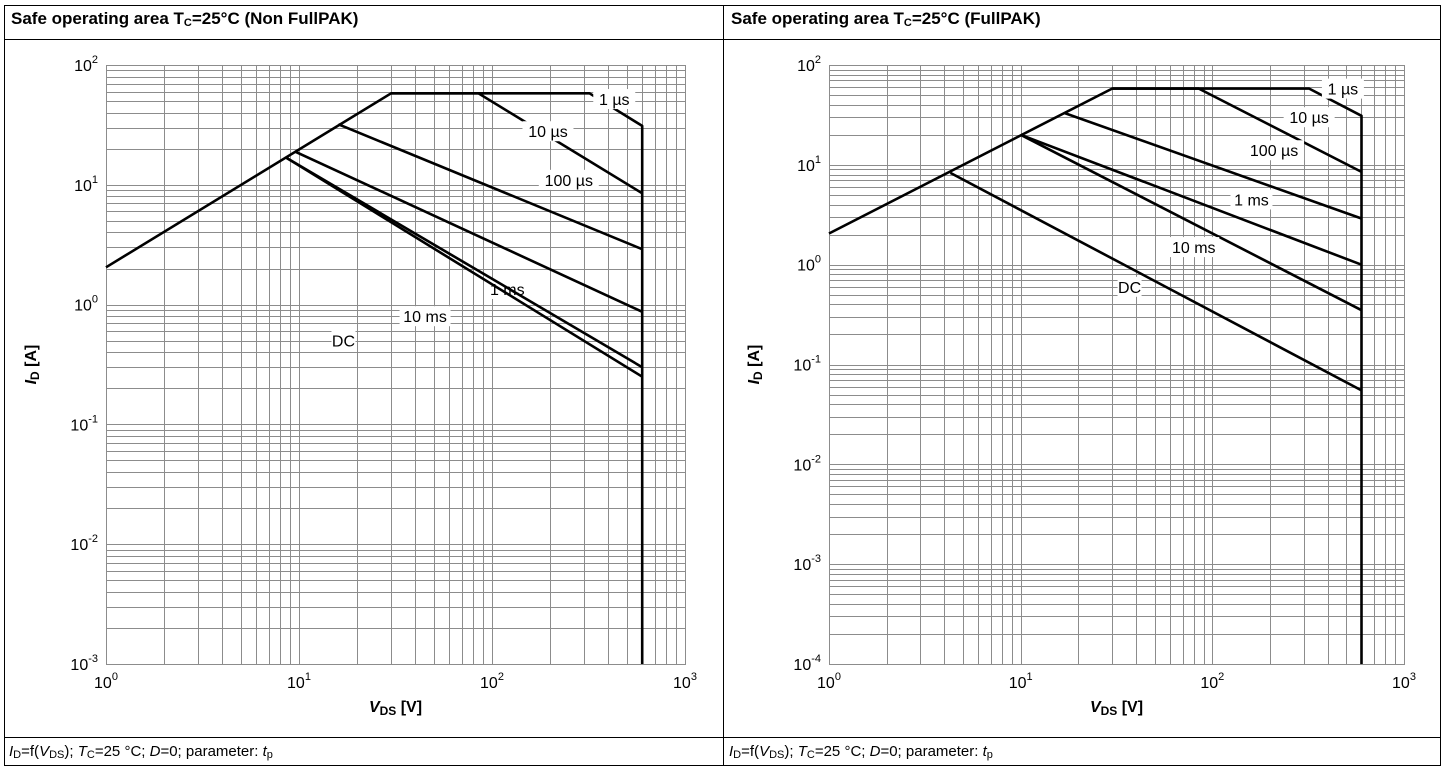  What do you see at coordinates (722, 737) in the screenshot?
I see `caption-row-divider` at bounding box center [722, 737].